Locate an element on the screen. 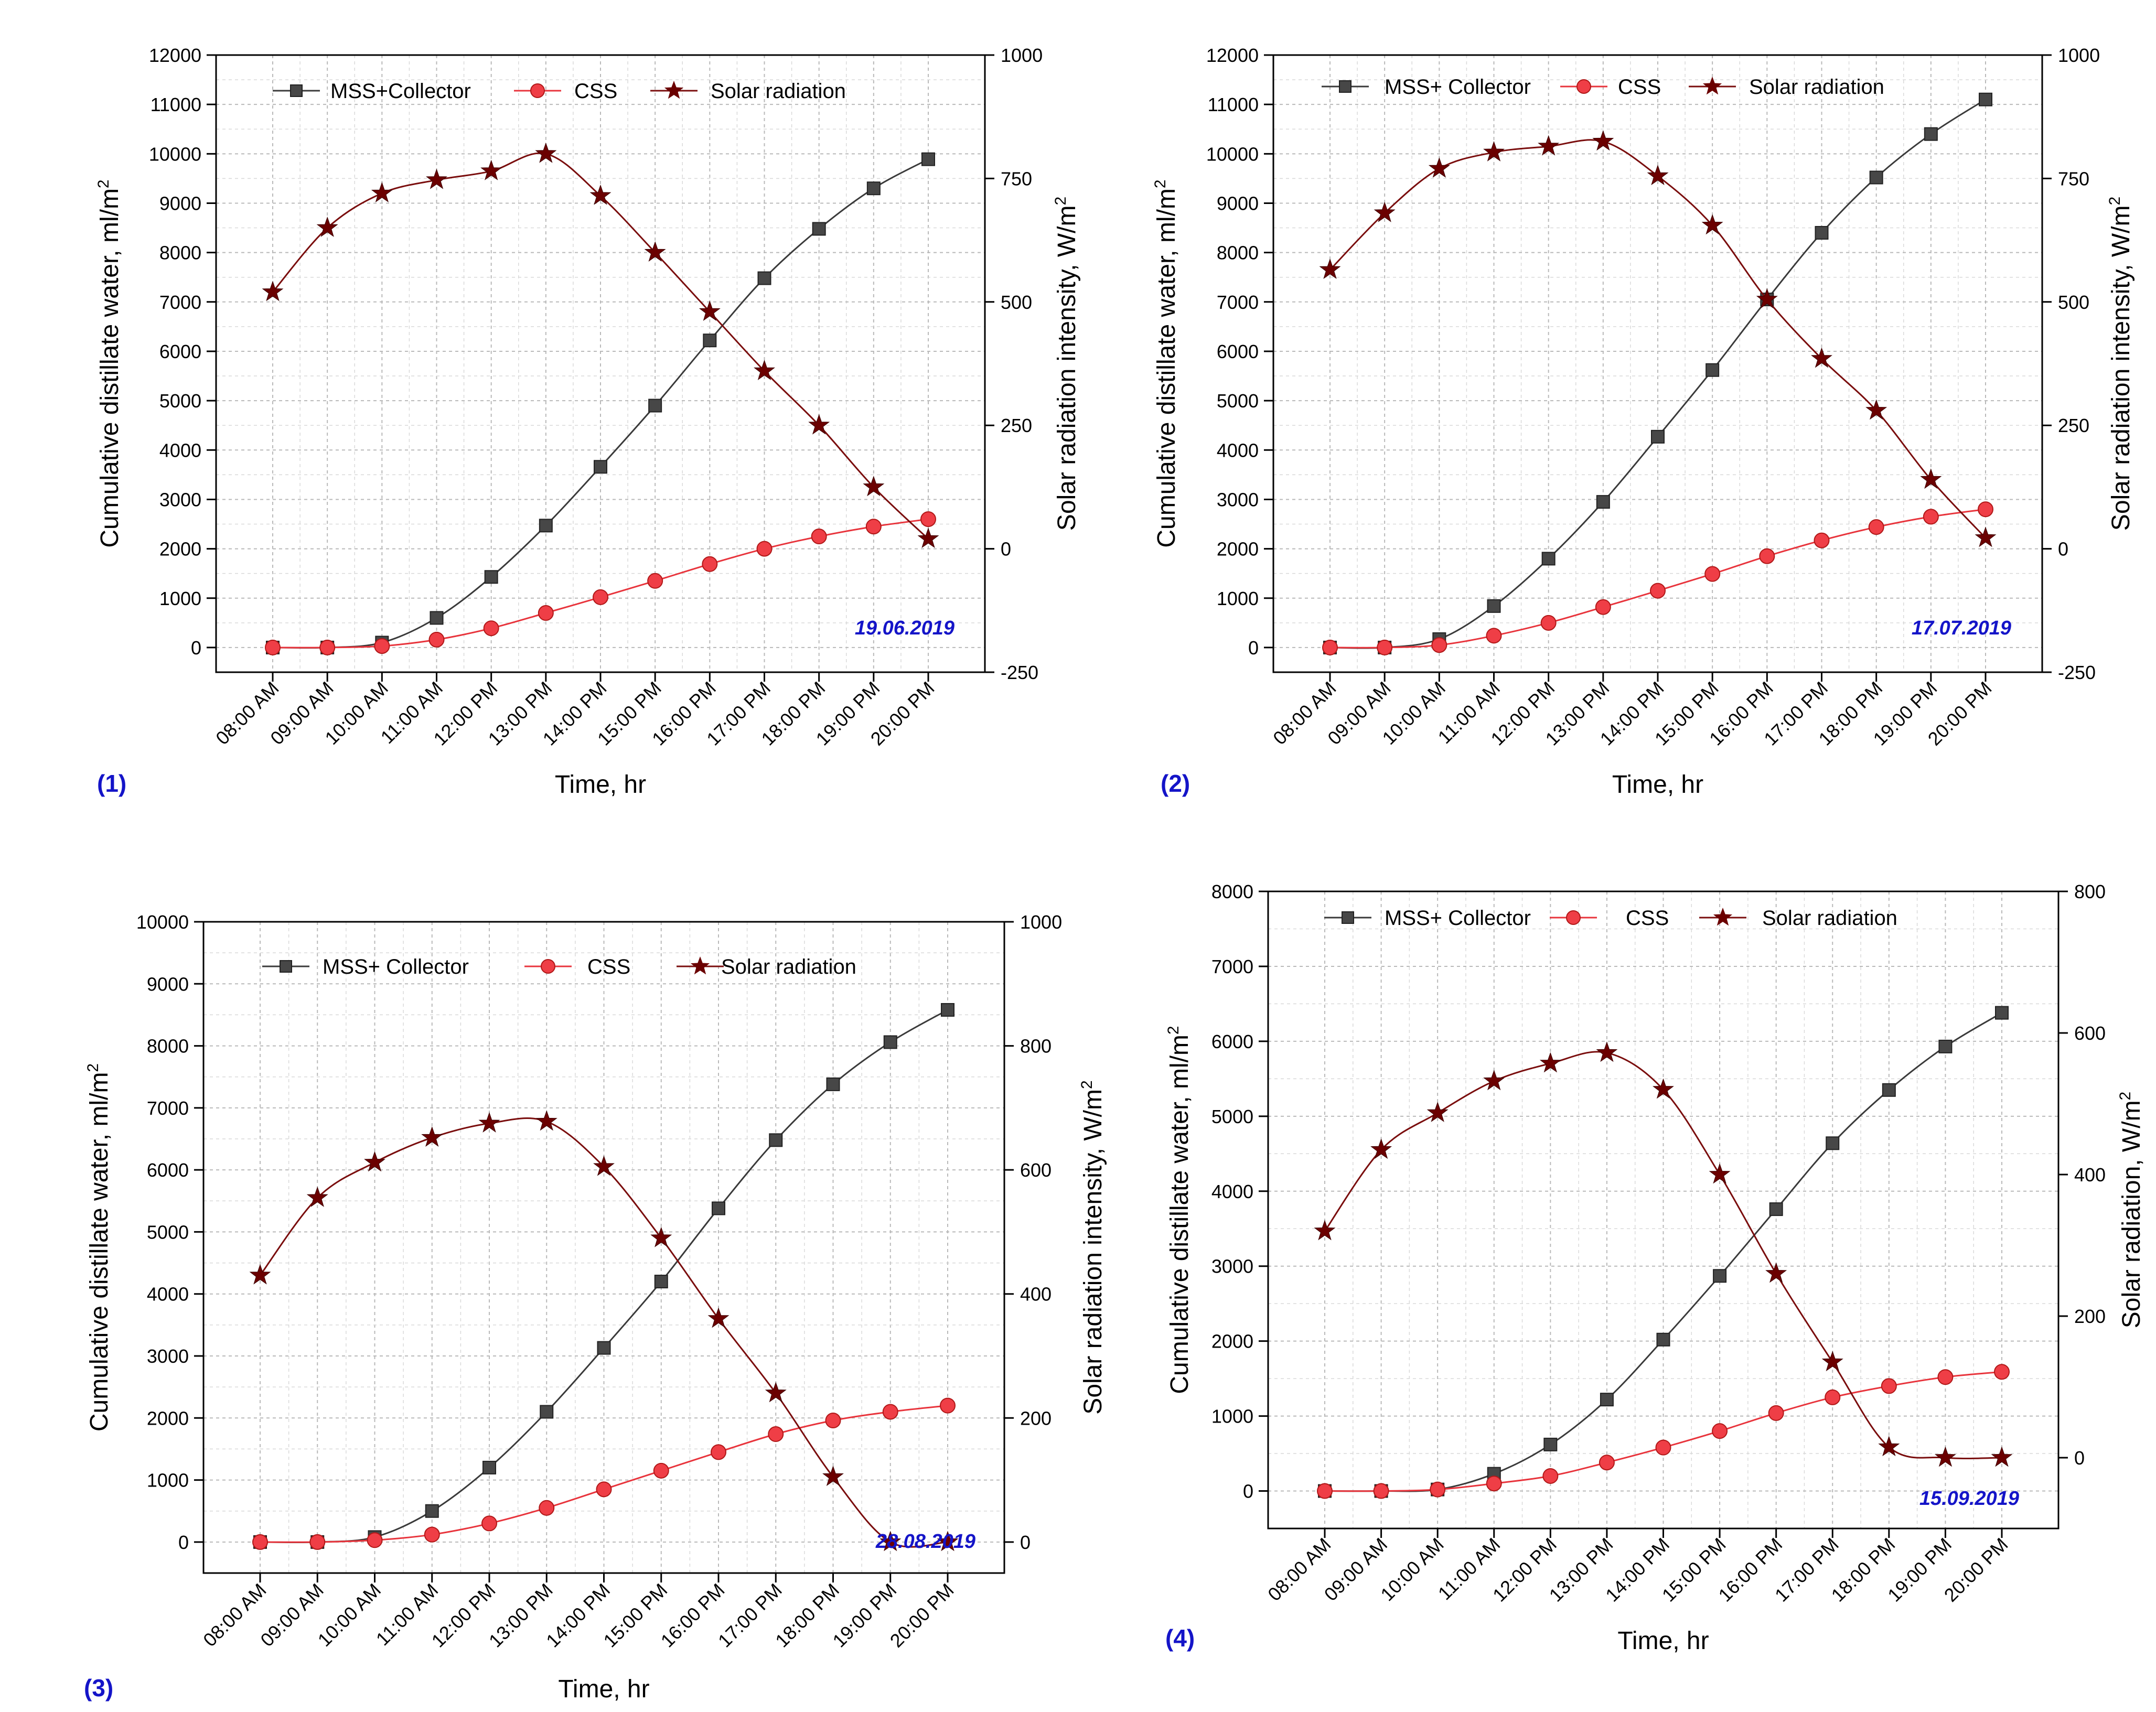  legend-marker-star-icon is located at coordinates (1723, 917).